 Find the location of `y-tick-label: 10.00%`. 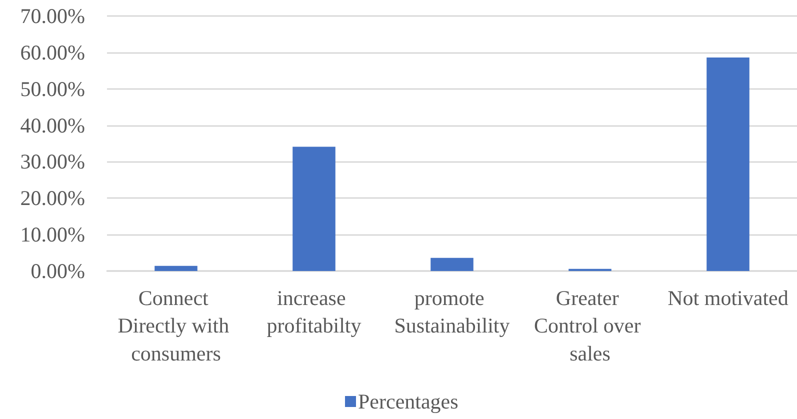

y-tick-label: 10.00% is located at coordinates (52, 234).